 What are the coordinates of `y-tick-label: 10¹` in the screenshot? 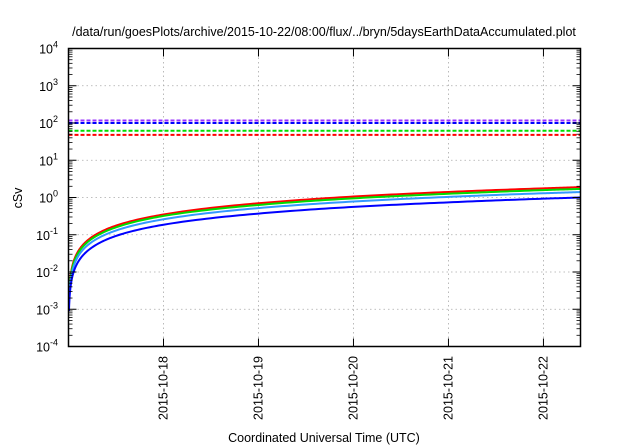 It's located at (48, 159).